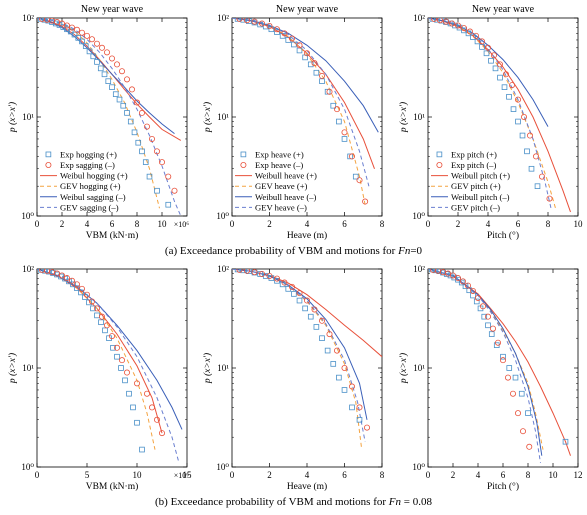 The width and height of the screenshot is (587, 515). I want to click on caption-b-suffix: = 0.08, so click(416, 502).